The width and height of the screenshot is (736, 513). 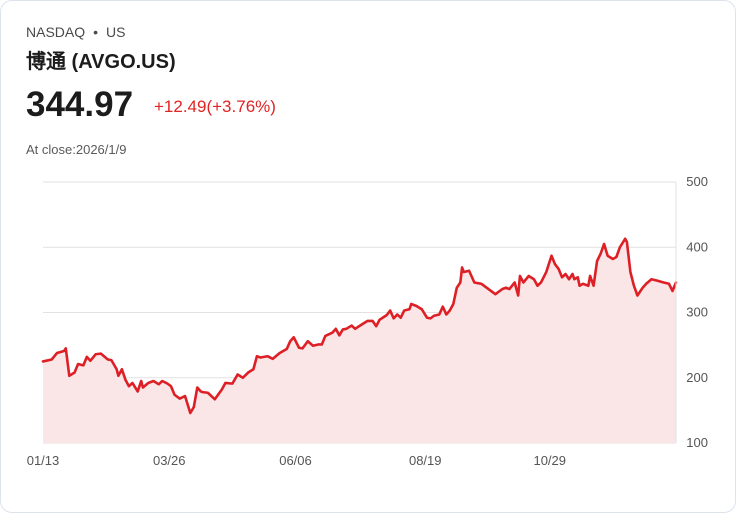 What do you see at coordinates (697, 312) in the screenshot?
I see `y-tick-label: 300` at bounding box center [697, 312].